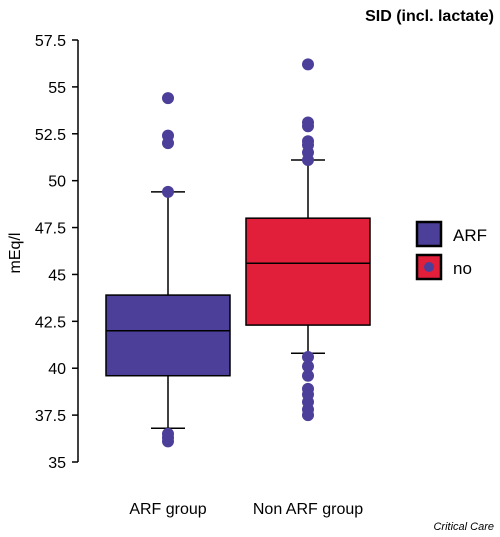 The height and width of the screenshot is (537, 500). Describe the element at coordinates (50, 416) in the screenshot. I see `y-tick-label: 37.5` at that location.